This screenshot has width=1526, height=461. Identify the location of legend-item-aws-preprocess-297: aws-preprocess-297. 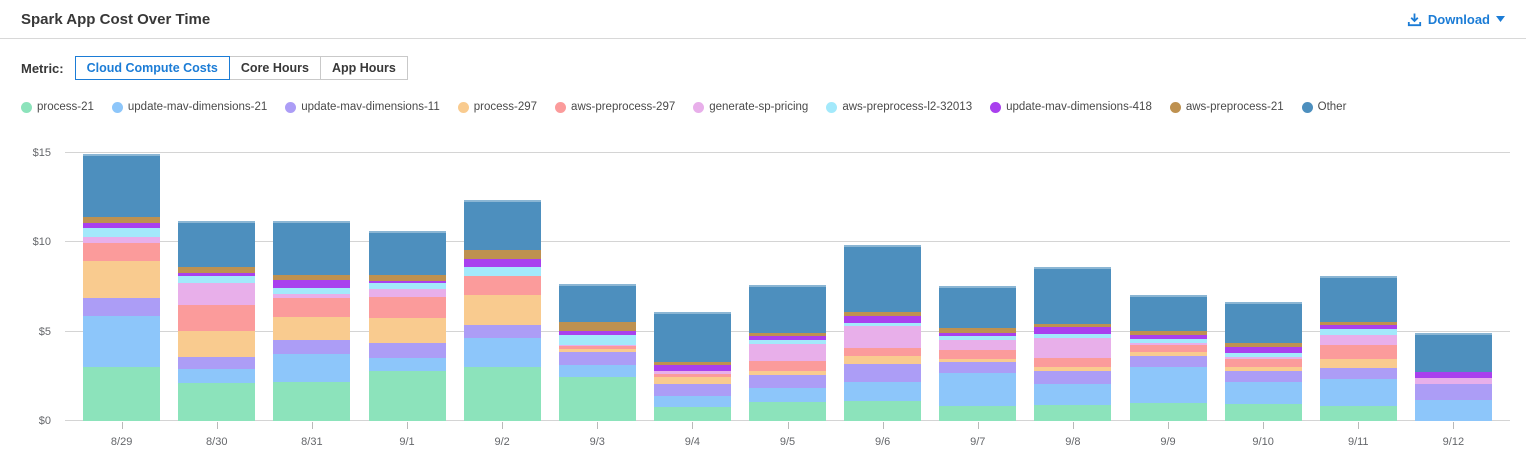
(615, 107).